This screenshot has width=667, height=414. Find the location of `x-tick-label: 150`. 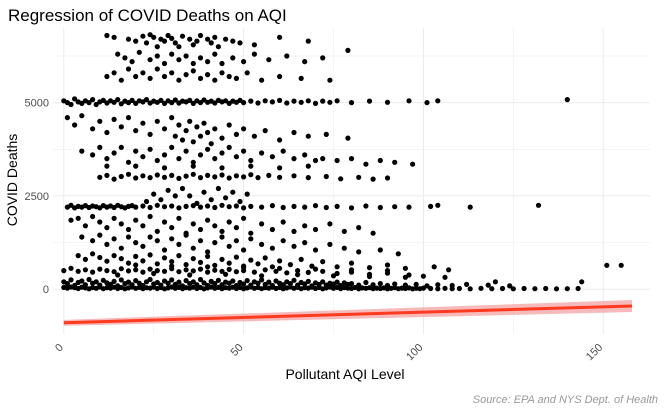

x-tick-label: 150 is located at coordinates (594, 352).